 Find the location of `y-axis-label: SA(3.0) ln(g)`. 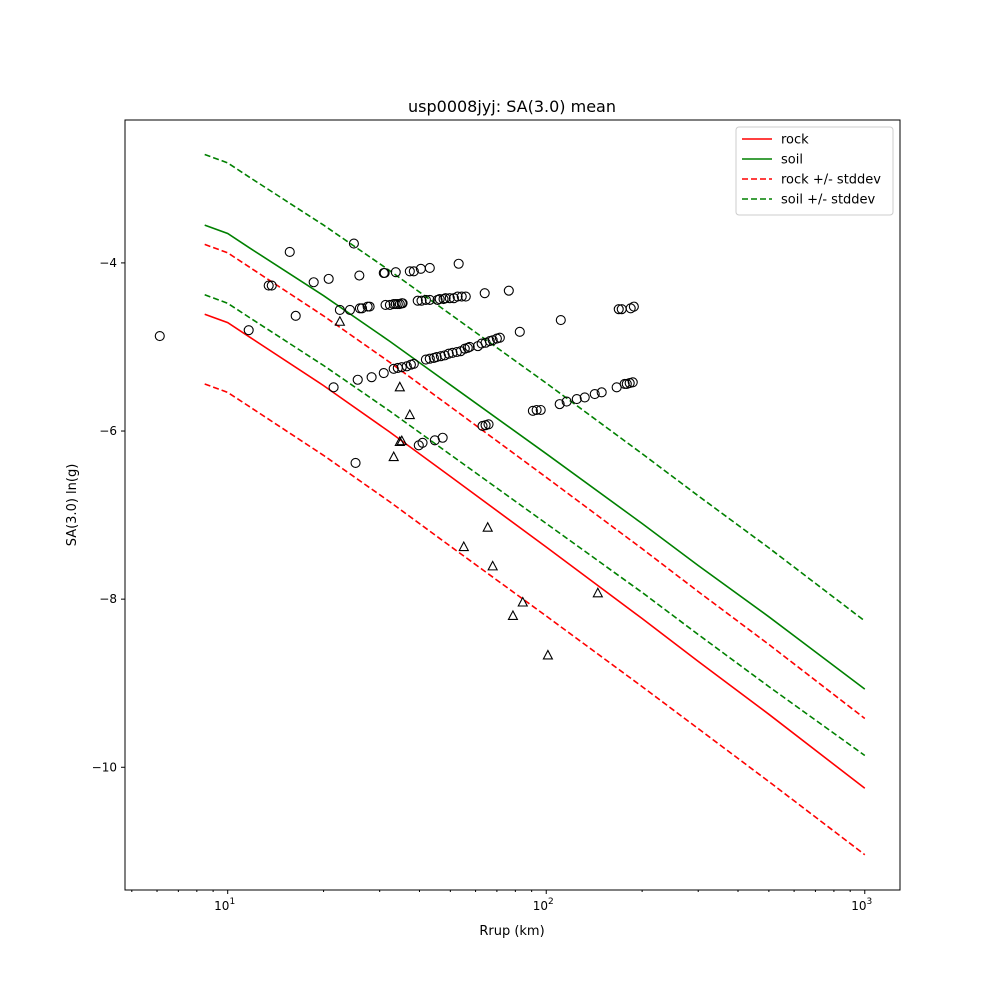

y-axis-label: SA(3.0) ln(g) is located at coordinates (72, 505).